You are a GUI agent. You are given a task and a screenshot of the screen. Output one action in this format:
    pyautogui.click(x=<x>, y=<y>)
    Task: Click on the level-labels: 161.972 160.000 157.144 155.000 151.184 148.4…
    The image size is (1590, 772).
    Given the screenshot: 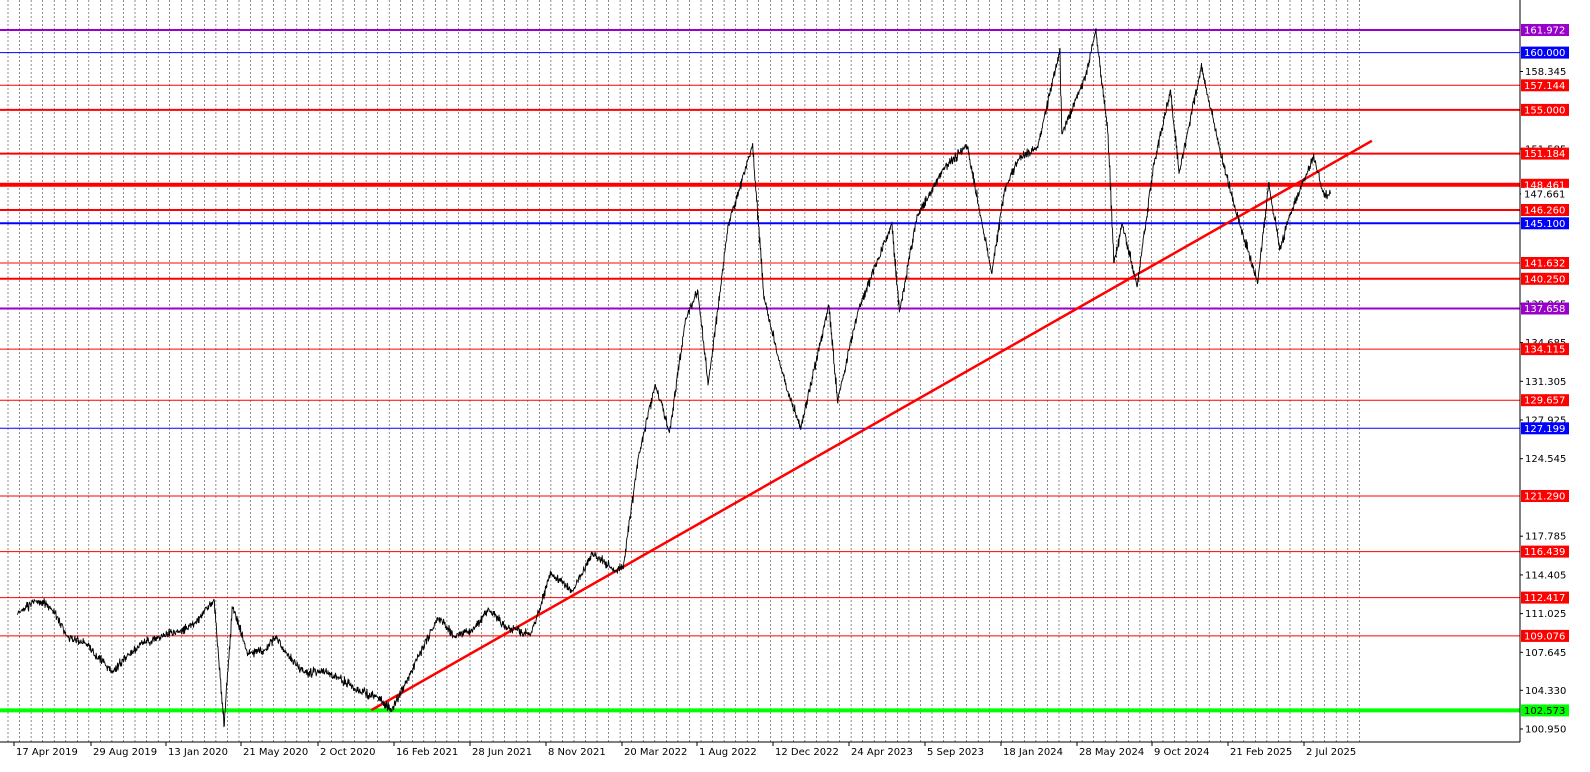 What is the action you would take?
    pyautogui.click(x=1545, y=370)
    